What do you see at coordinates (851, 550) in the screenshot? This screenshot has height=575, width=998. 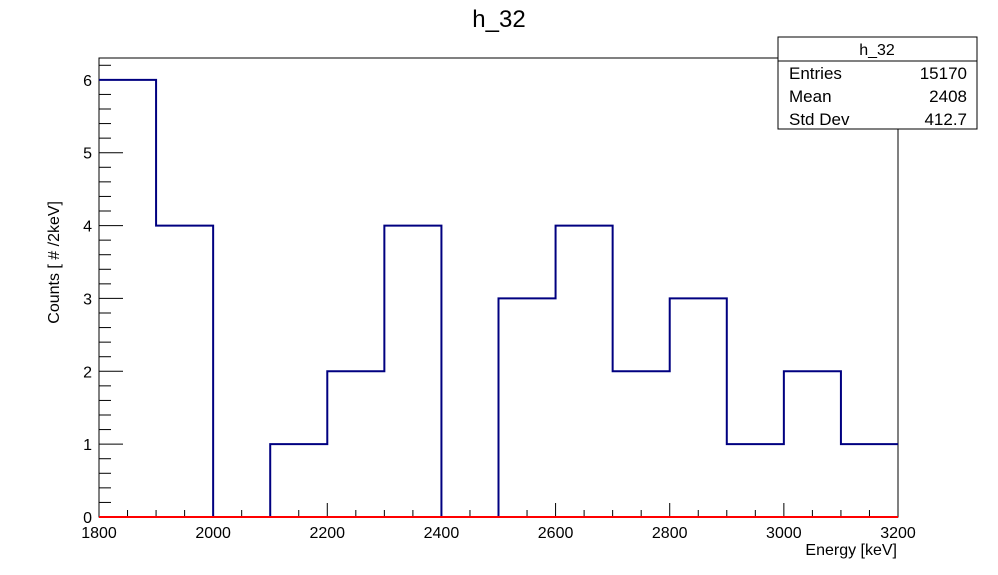 I see `x-axis-label: Energy [keV]` at bounding box center [851, 550].